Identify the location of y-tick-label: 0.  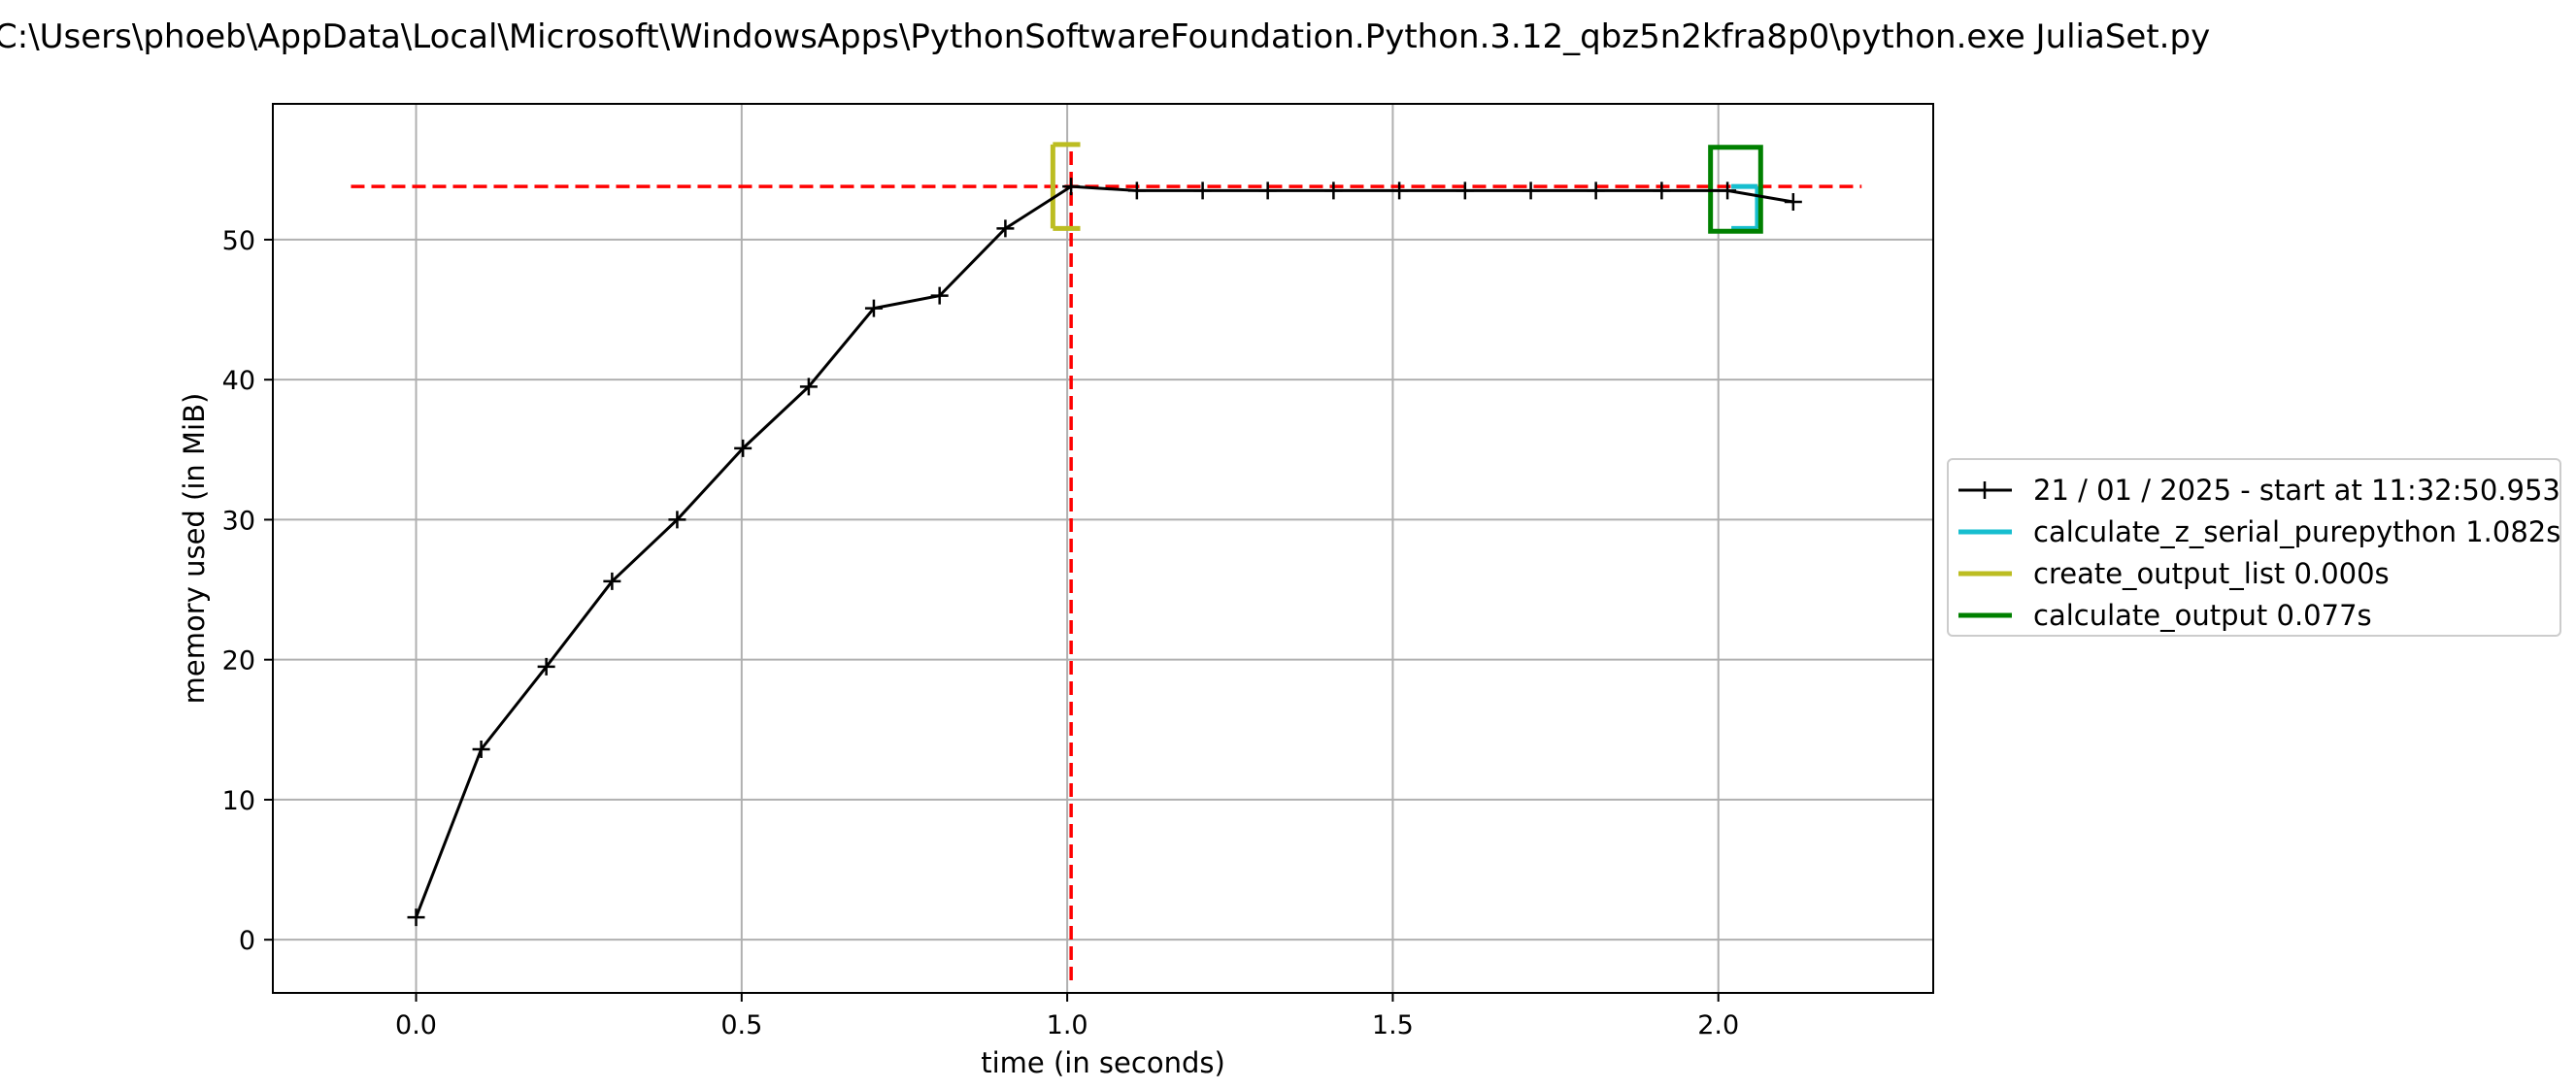
(247, 941).